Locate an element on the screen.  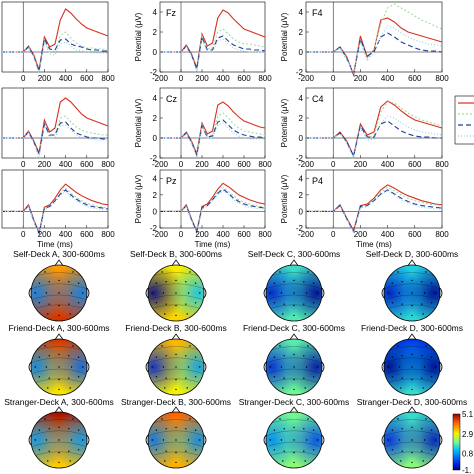
y-tick-label: 0 is located at coordinates (301, 138).